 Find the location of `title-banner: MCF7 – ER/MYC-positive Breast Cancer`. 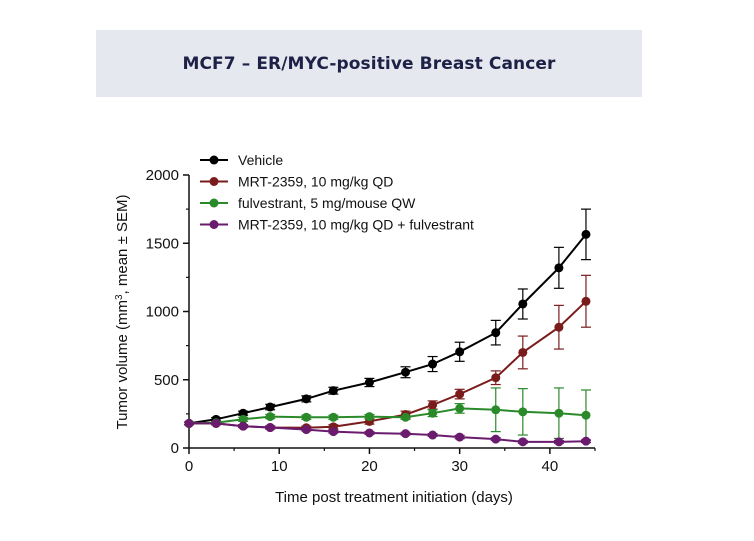

title-banner: MCF7 – ER/MYC-positive Breast Cancer is located at coordinates (369, 63).